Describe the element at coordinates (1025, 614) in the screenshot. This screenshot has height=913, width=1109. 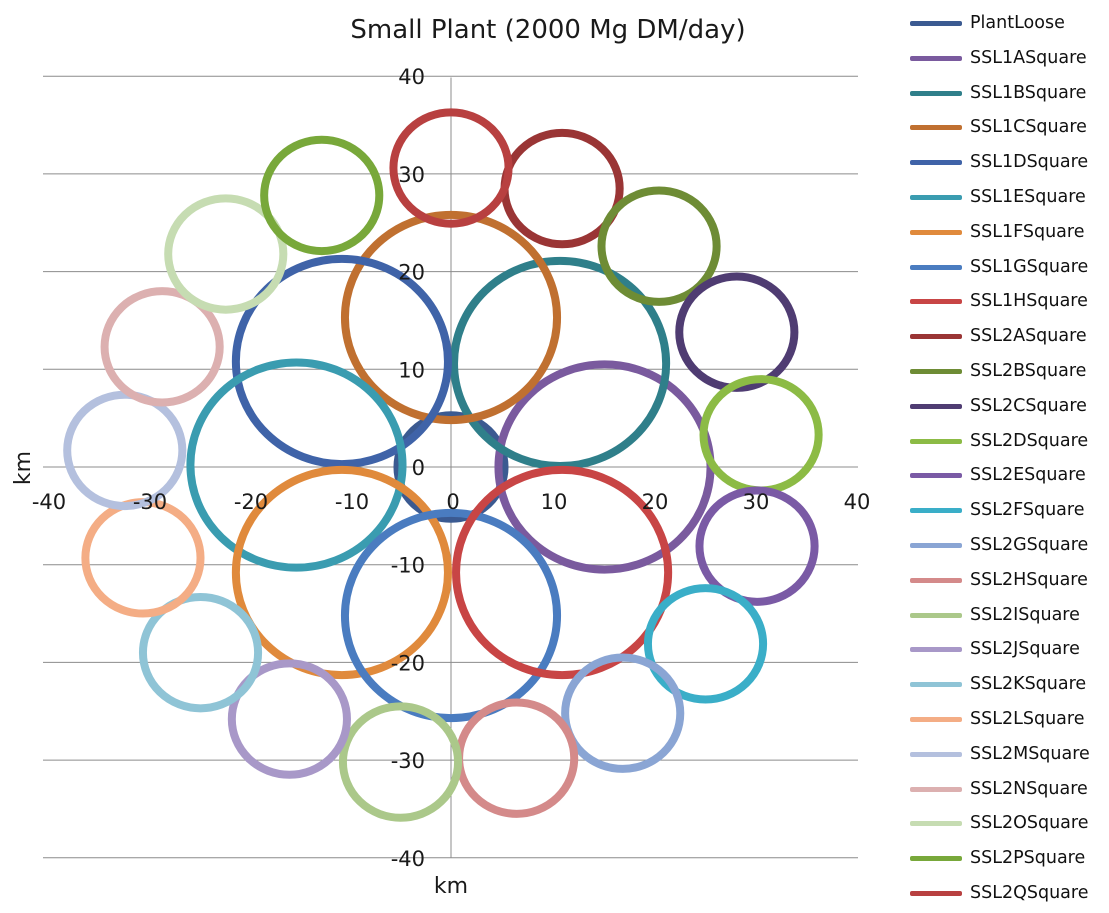
I see `legend-label: SSL2ISquare` at that location.